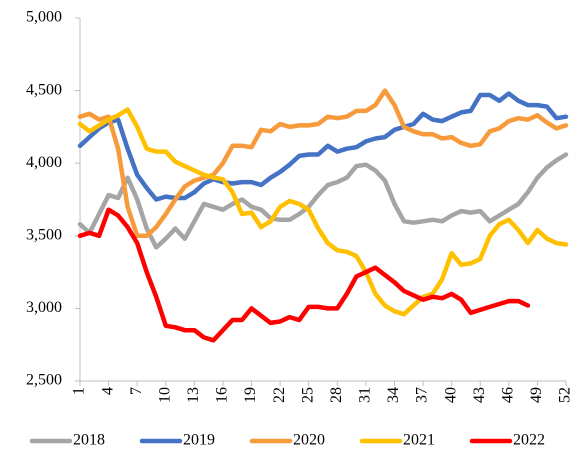 This screenshot has height=457, width=575. I want to click on legend-label: 2021, so click(419, 440).